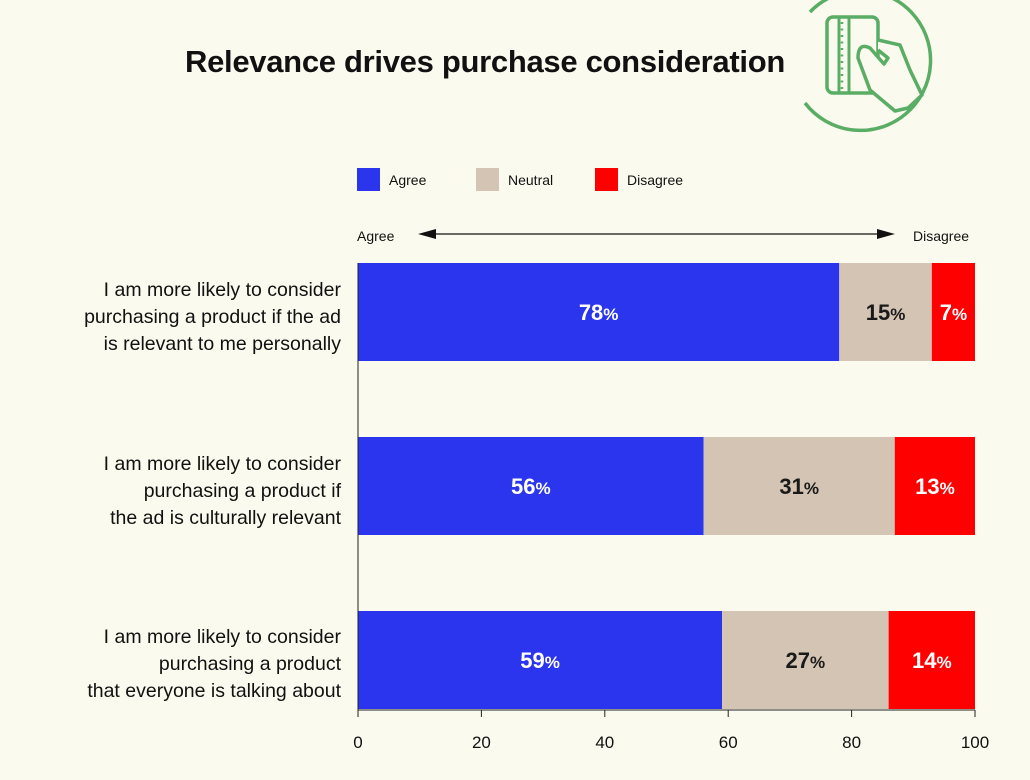 Image resolution: width=1030 pixels, height=780 pixels. I want to click on bar-value-label: 78%, so click(599, 312).